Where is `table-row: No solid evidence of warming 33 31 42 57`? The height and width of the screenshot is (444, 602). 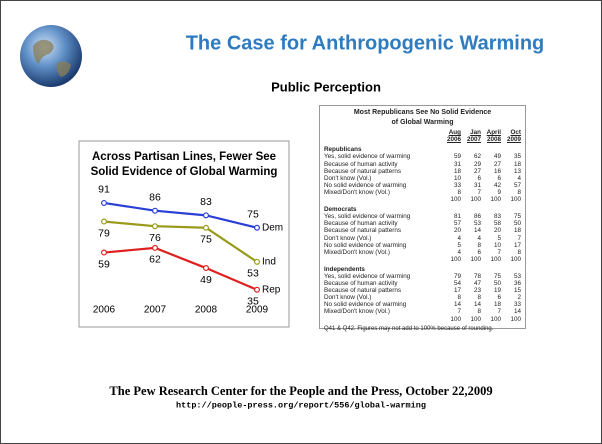 table-row: No solid evidence of warming 33 31 42 57 is located at coordinates (422, 185).